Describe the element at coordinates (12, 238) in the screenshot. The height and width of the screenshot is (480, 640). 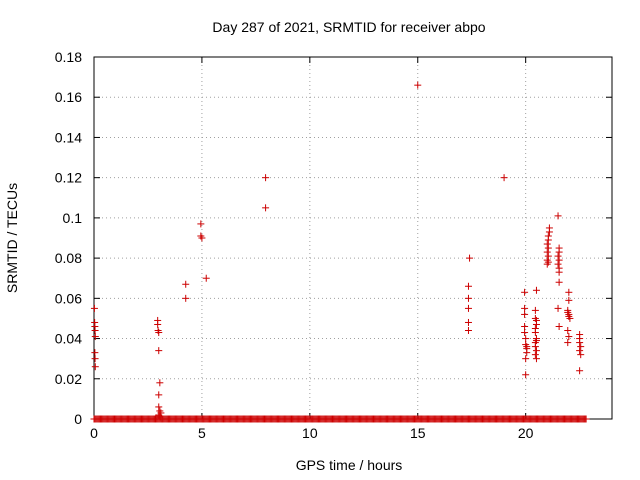
I see `y-axis-label: SRMTID / TECUs` at that location.